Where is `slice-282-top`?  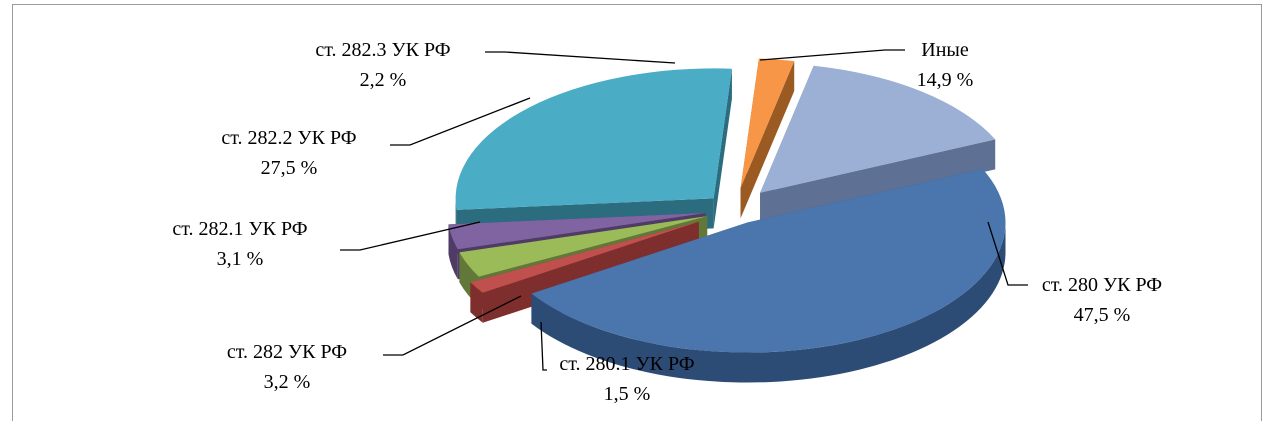
slice-282-top is located at coordinates (583, 246).